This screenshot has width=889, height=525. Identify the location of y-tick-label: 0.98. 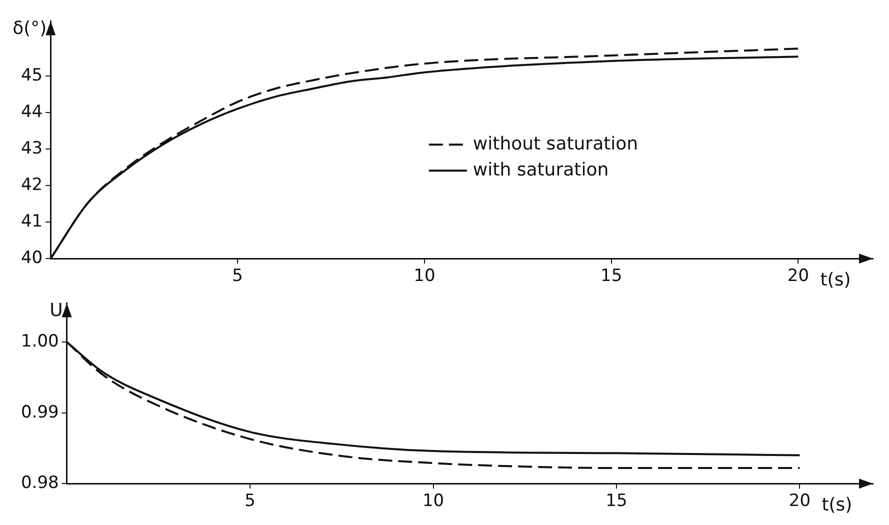
(39, 483).